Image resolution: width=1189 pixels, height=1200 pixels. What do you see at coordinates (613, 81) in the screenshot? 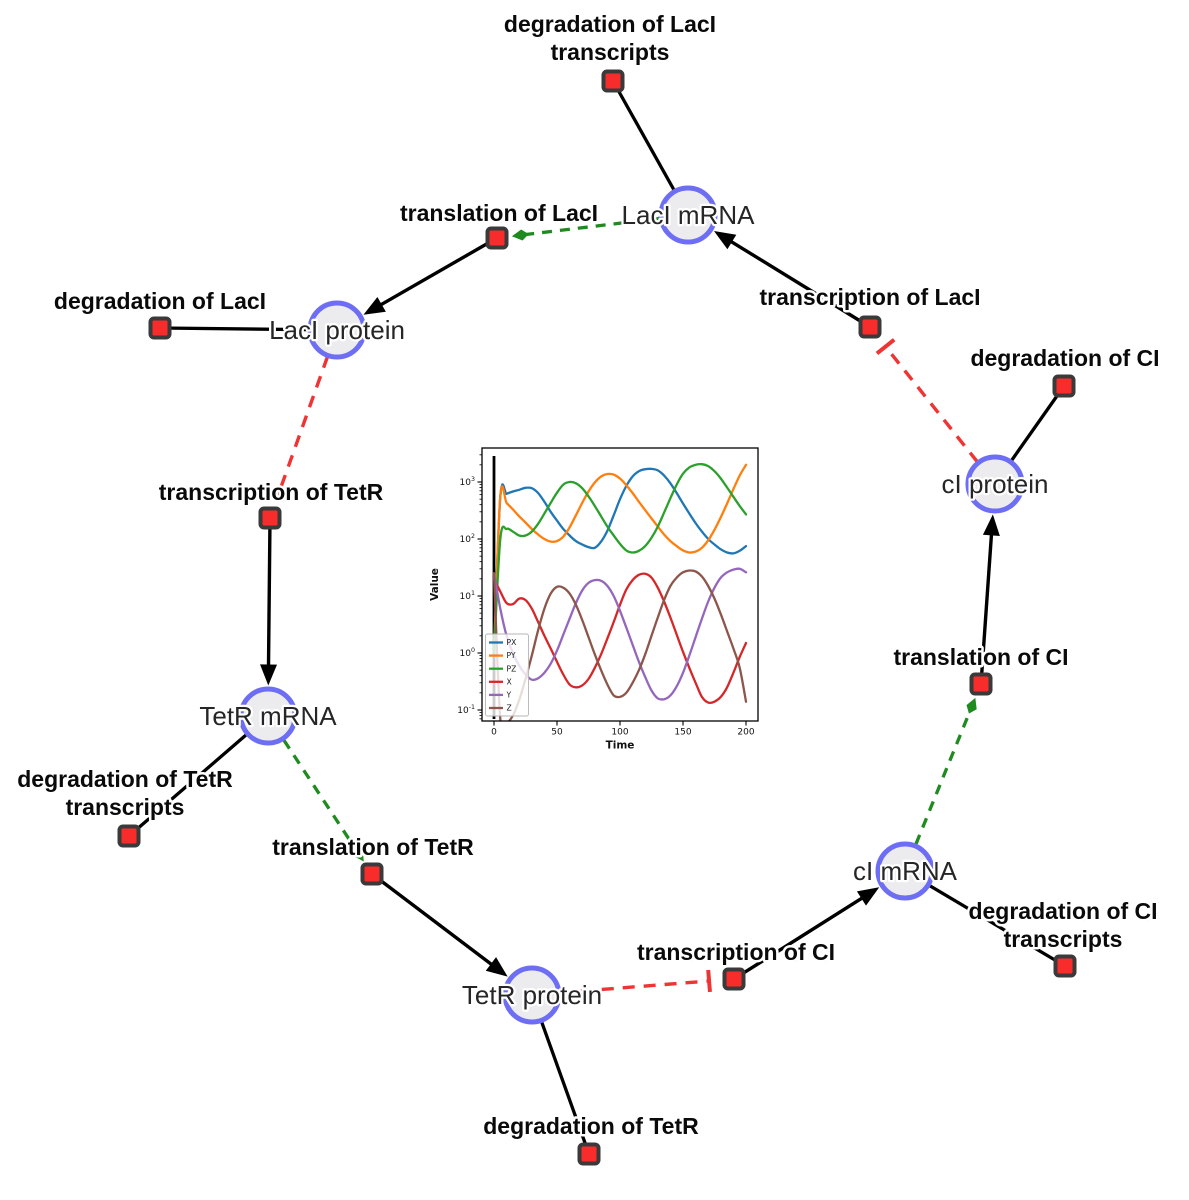
I see `reaction-node-deg_laci_tx` at bounding box center [613, 81].